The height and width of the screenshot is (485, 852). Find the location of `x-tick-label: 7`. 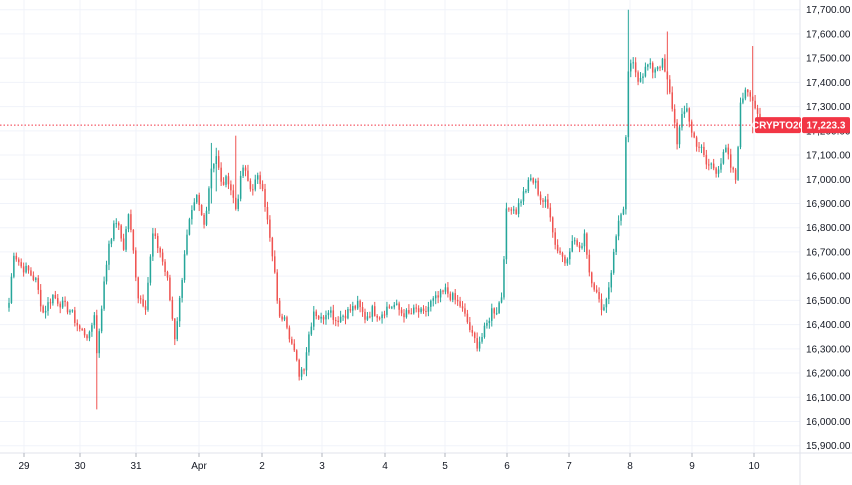

x-tick-label: 7 is located at coordinates (569, 466).